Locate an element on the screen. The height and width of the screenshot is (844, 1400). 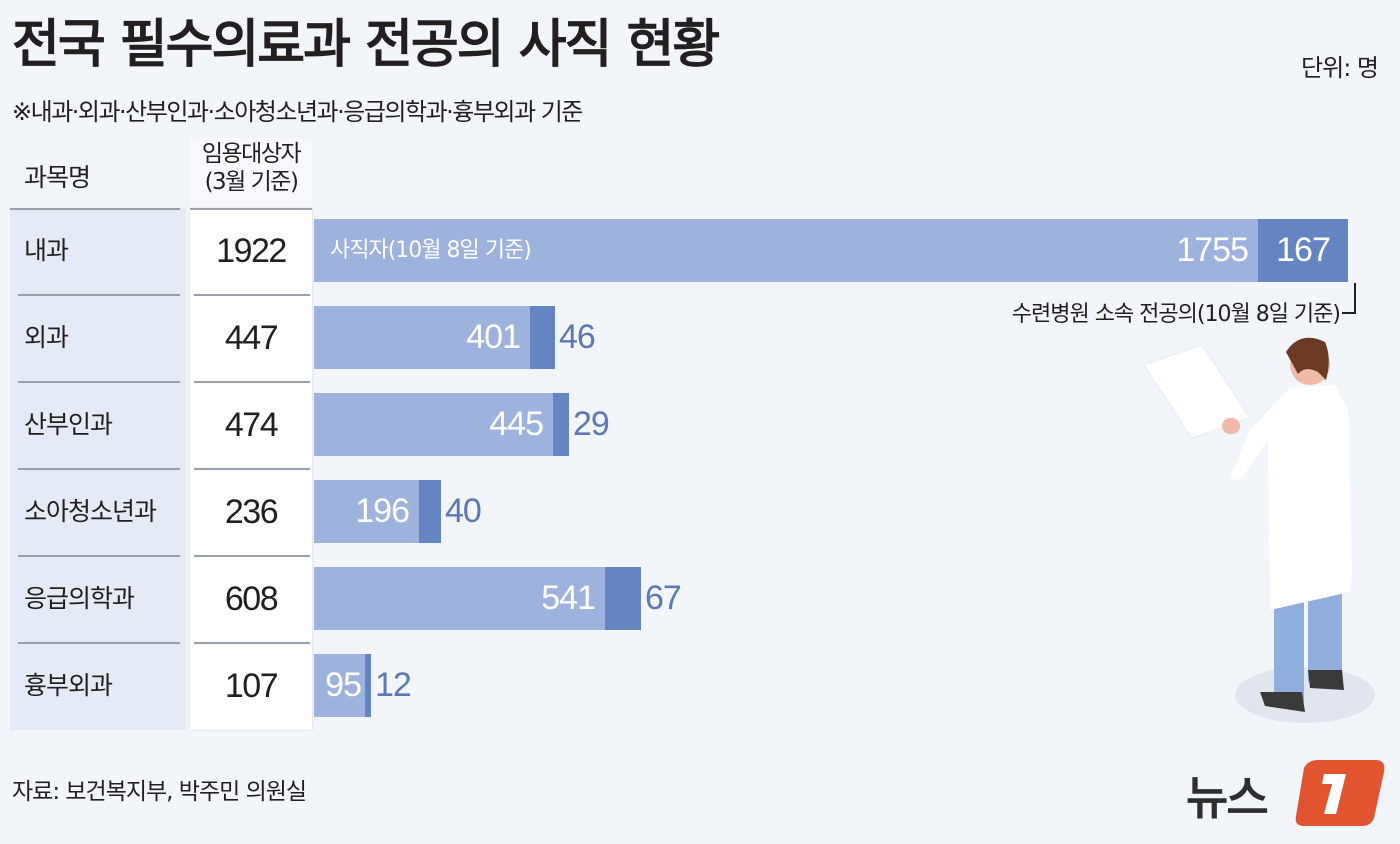
news1-logo: 뉴스 is located at coordinates (1285, 793).